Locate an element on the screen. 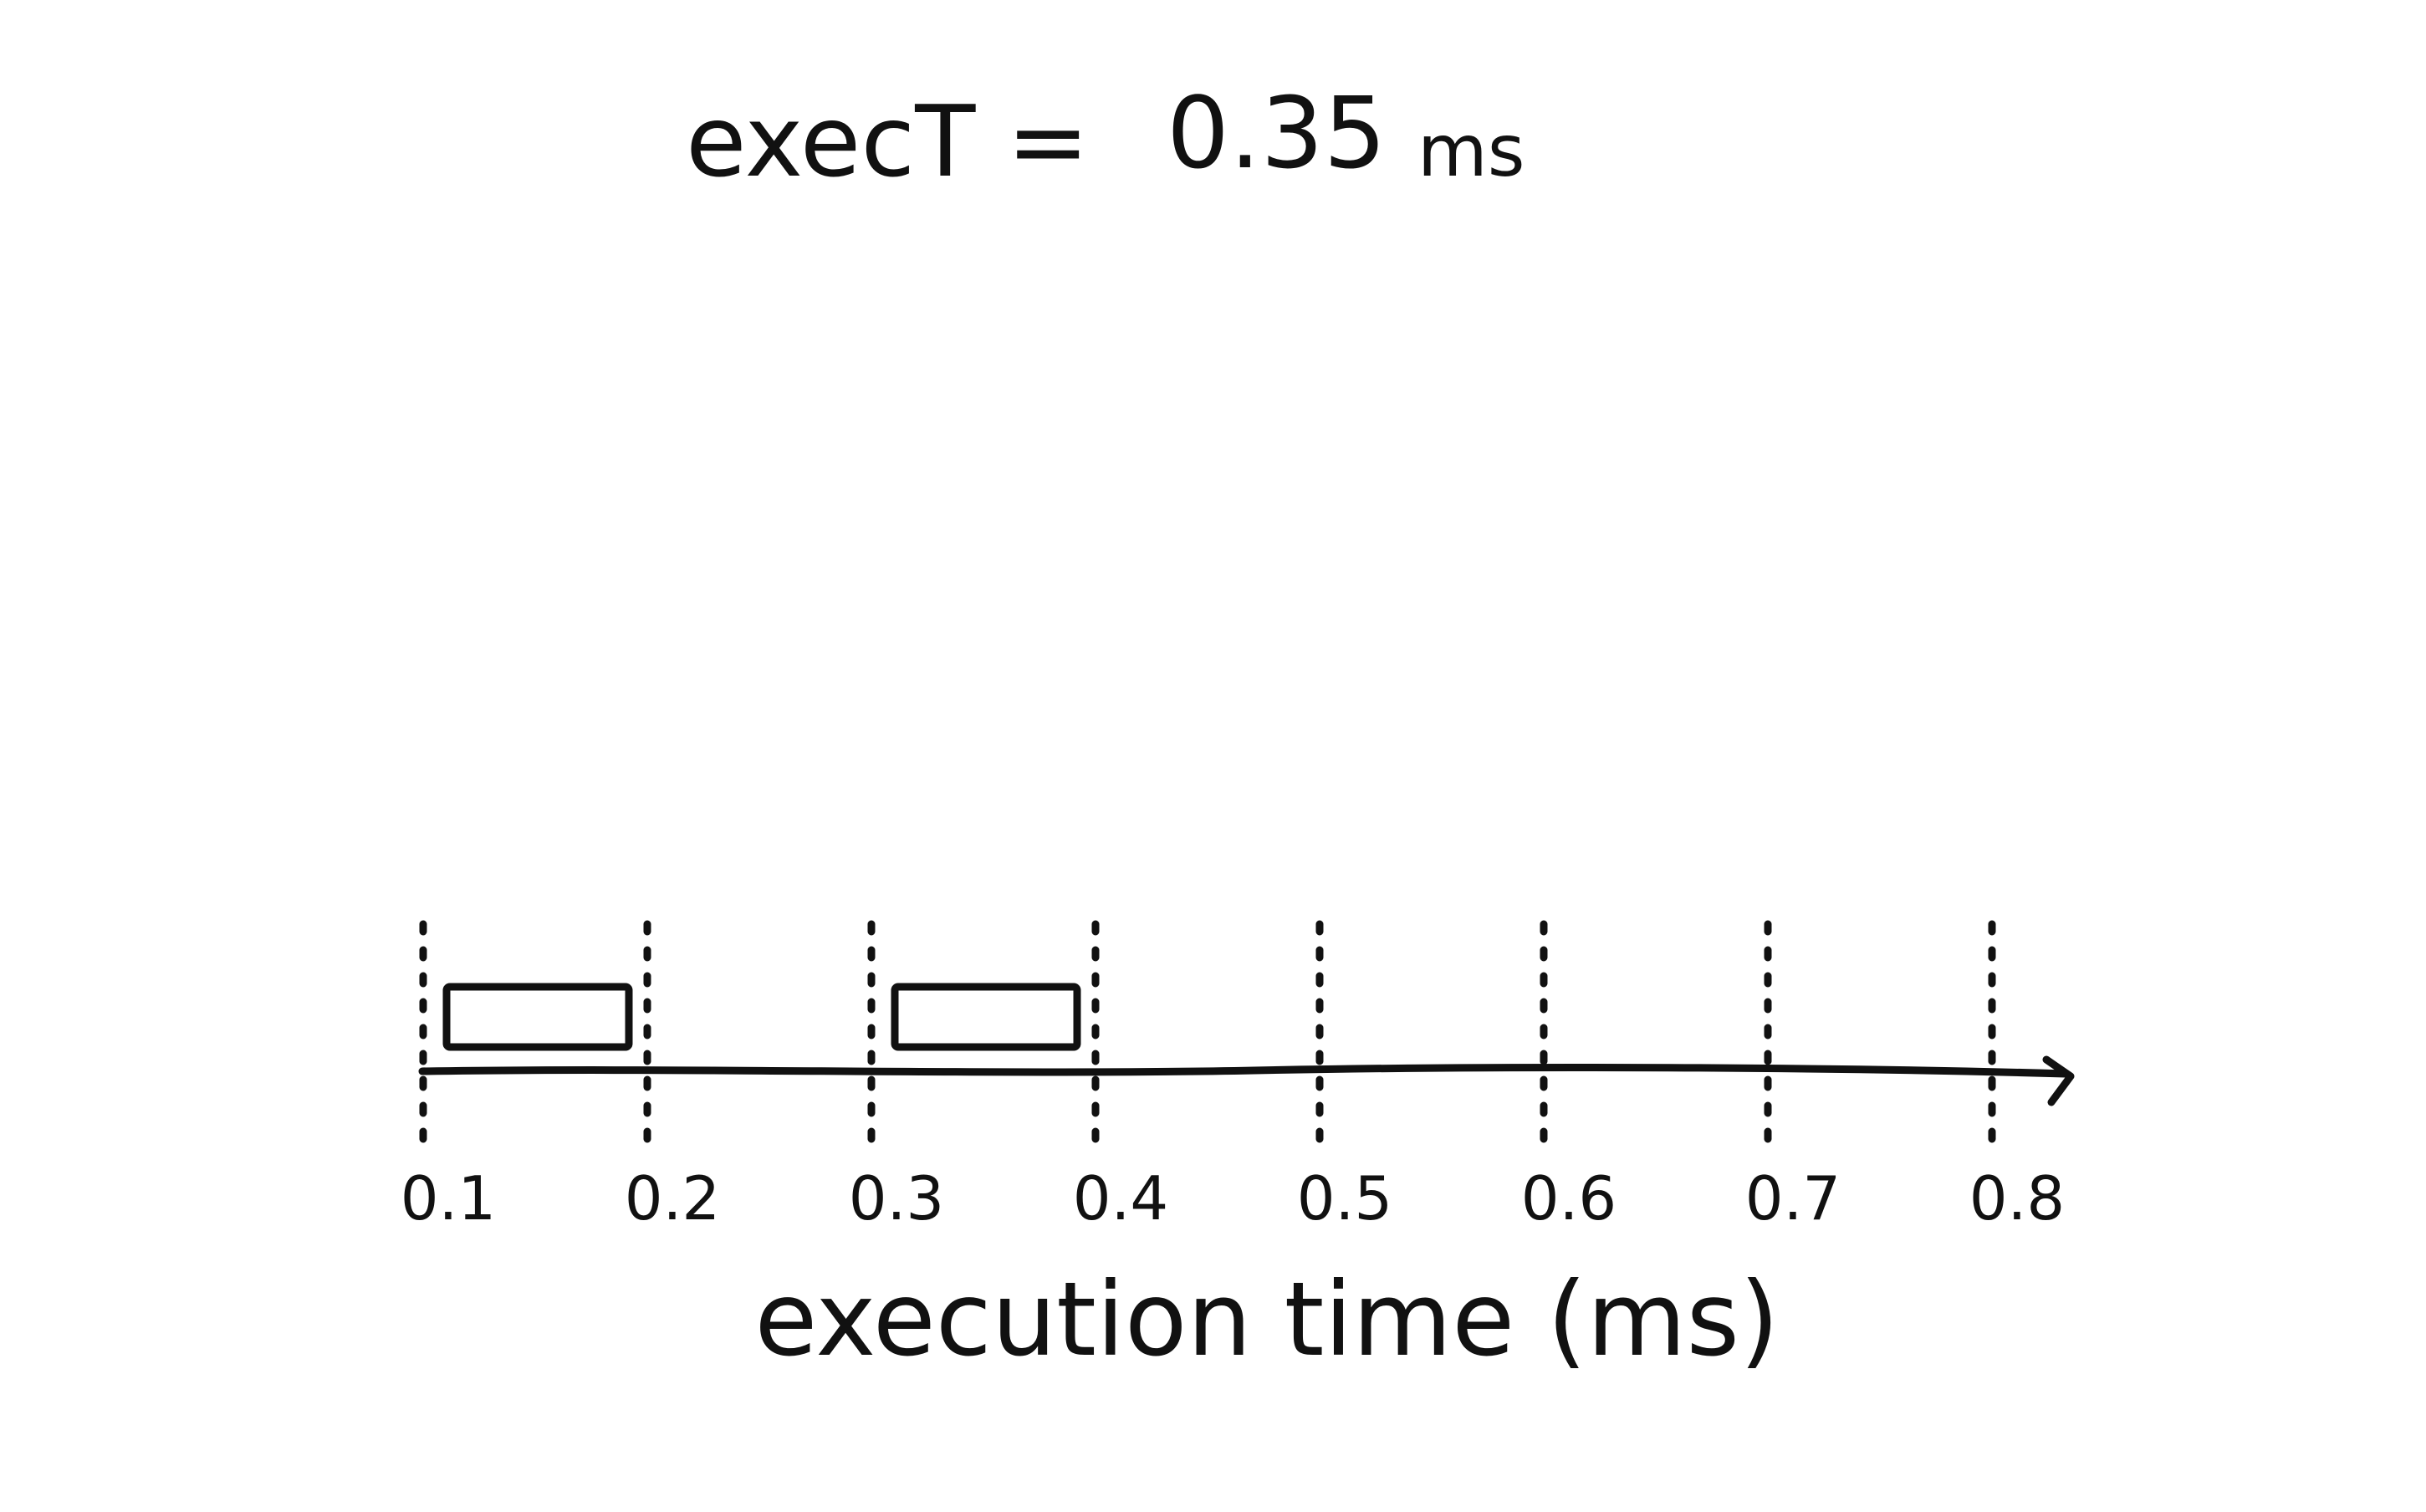 This screenshot has height=1512, width=2426. tick-guides is located at coordinates (1207, 1037).